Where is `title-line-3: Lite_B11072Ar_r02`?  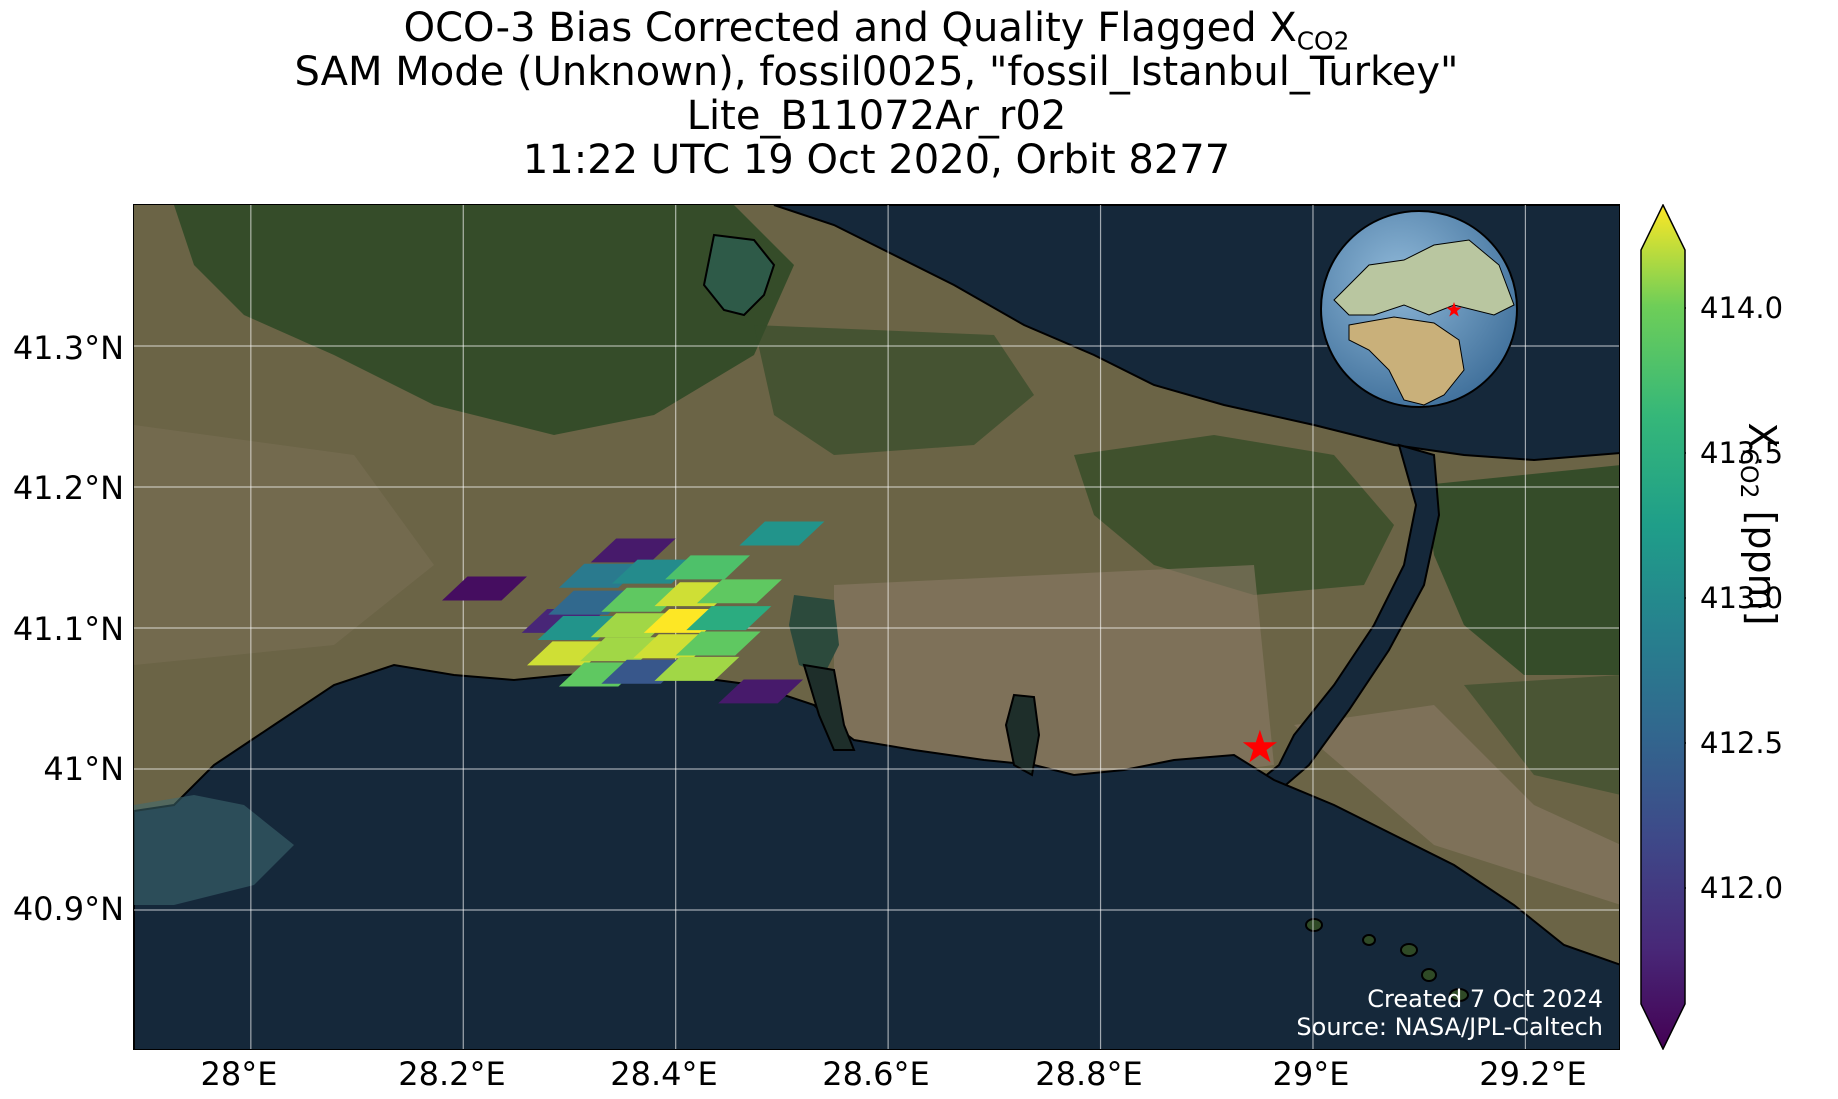 title-line-3: Lite_B11072Ar_r02 is located at coordinates (876, 116).